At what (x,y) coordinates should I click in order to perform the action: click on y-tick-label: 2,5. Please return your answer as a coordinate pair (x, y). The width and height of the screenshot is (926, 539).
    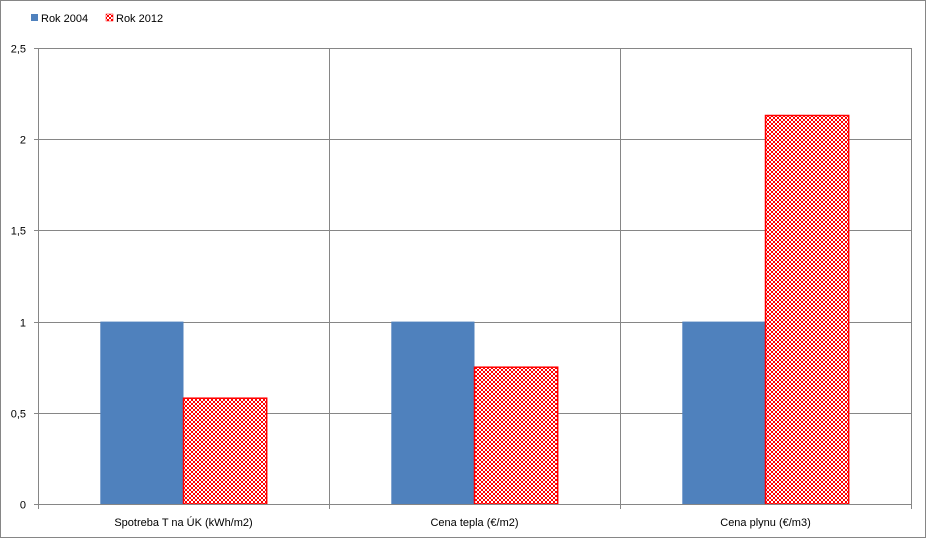
    Looking at the image, I should click on (18, 50).